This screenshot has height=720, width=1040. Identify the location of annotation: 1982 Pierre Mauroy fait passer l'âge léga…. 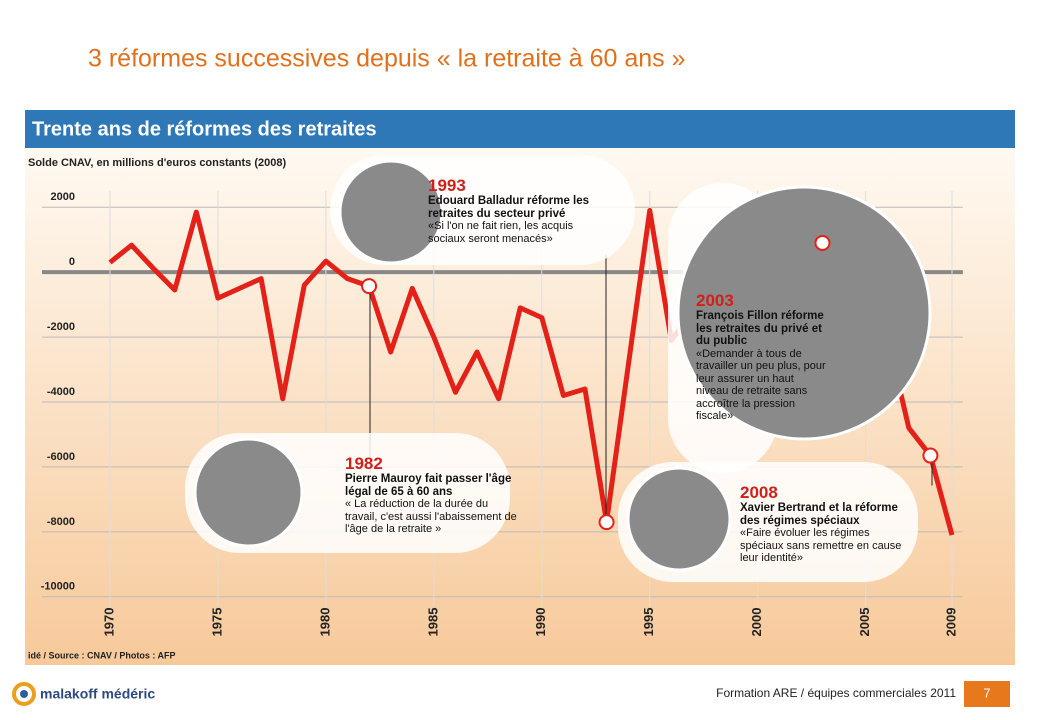
(432, 495).